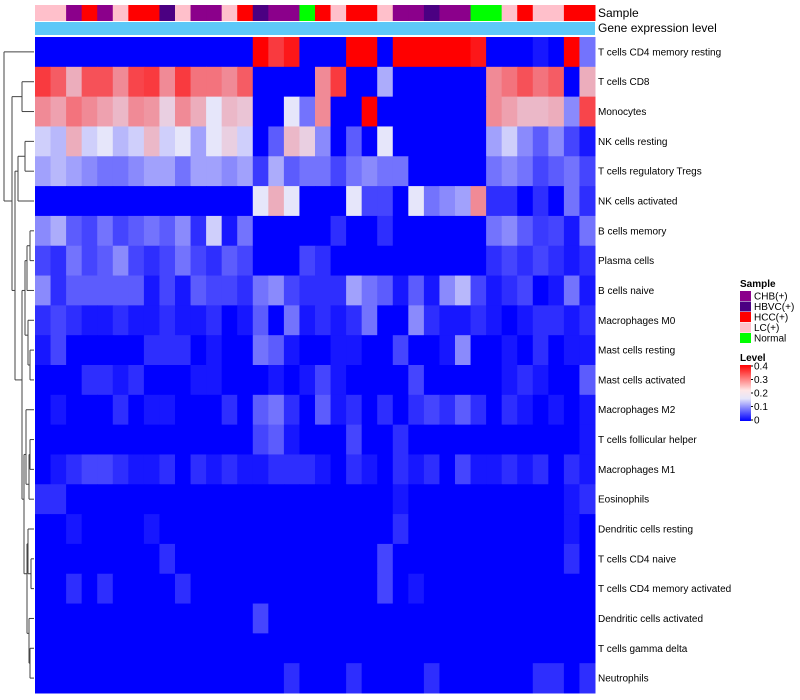  I want to click on row-label: T cells CD8, so click(624, 82).